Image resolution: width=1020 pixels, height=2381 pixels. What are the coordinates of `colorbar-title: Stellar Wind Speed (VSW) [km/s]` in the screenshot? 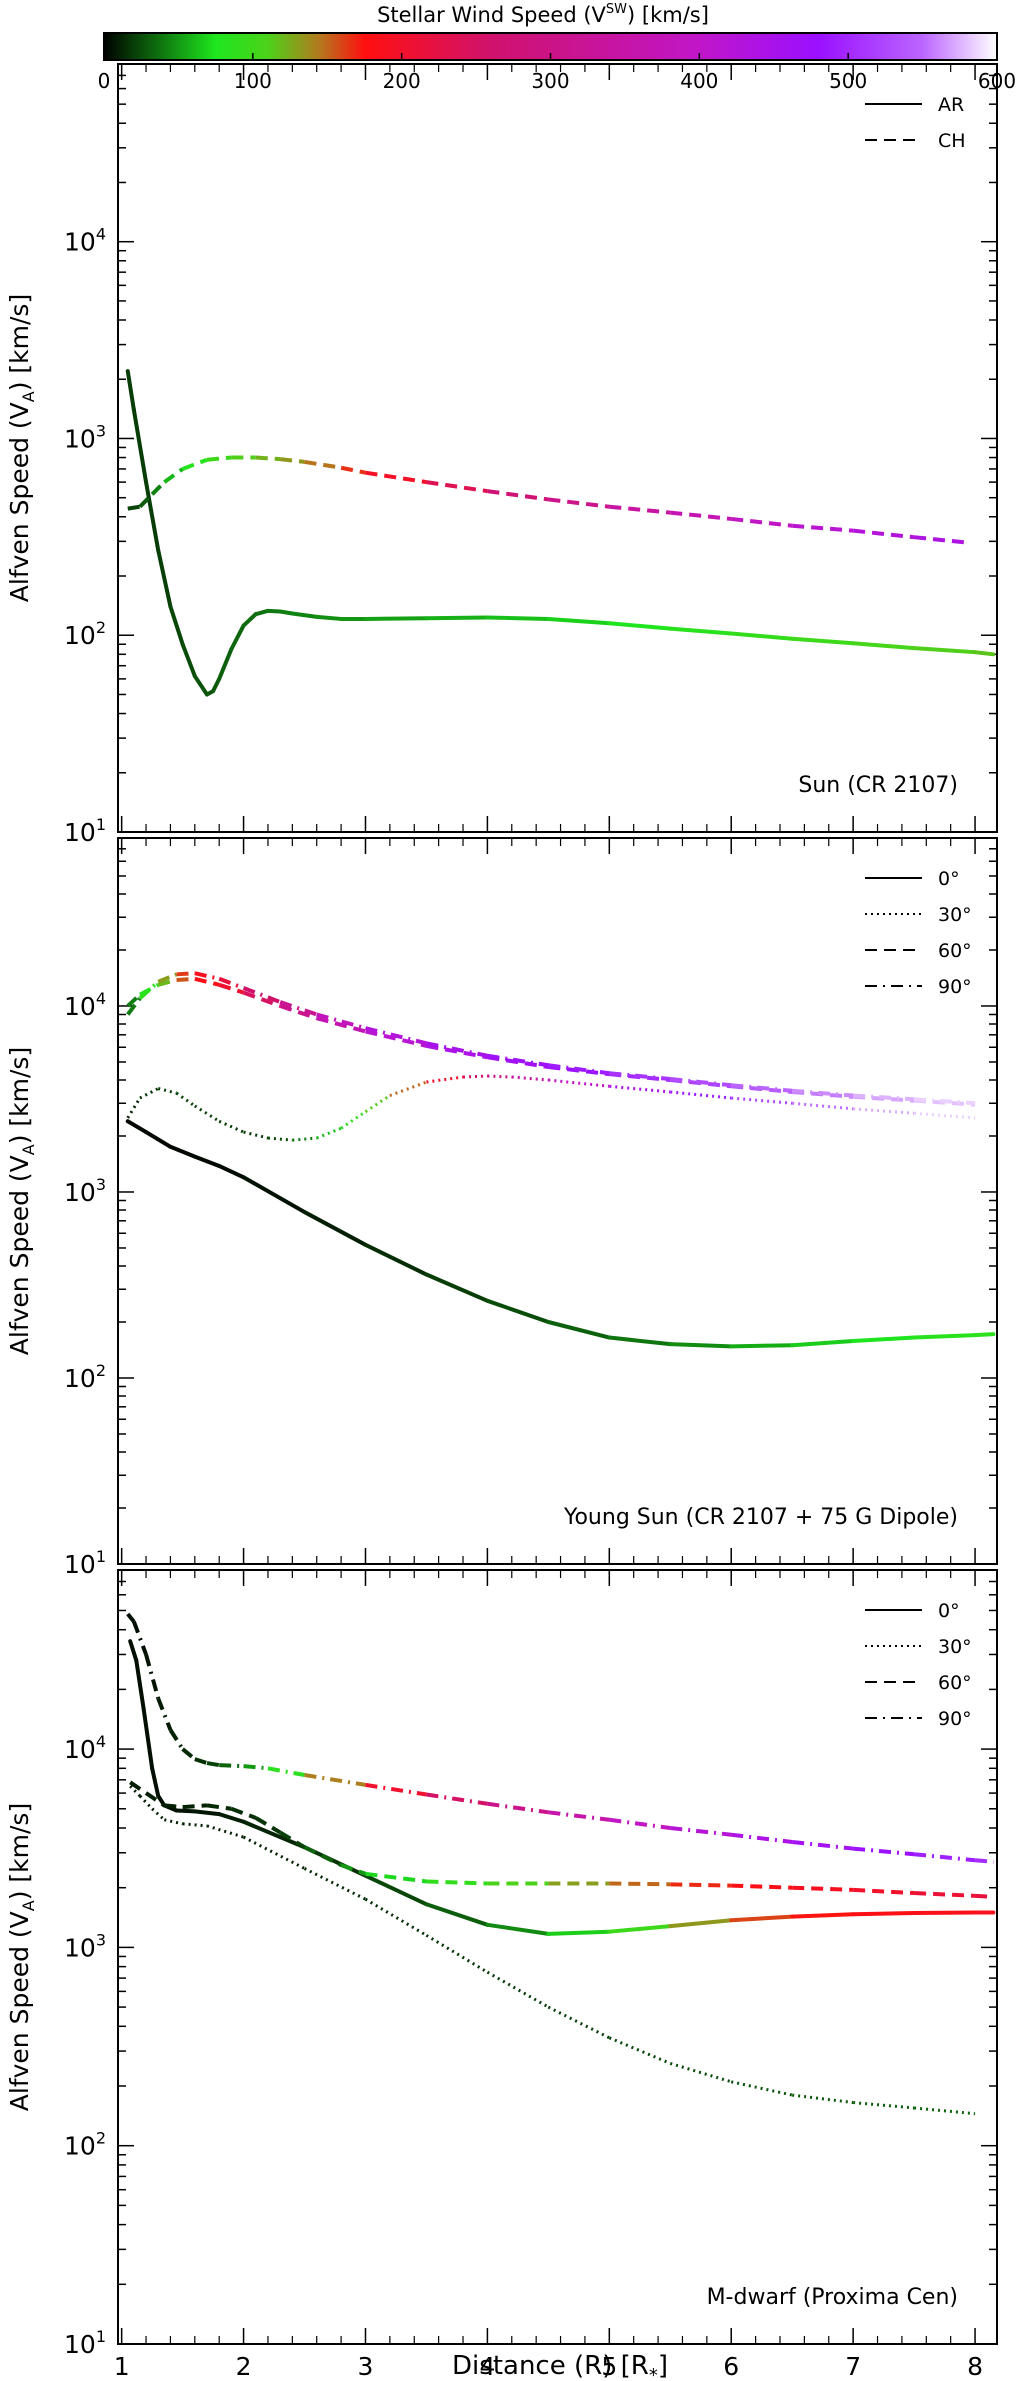 It's located at (543, 14).